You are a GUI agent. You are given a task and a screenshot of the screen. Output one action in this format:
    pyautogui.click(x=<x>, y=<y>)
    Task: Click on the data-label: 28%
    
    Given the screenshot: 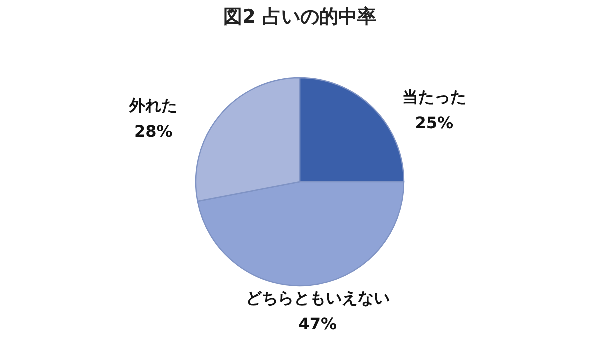 What is the action you would take?
    pyautogui.click(x=153, y=131)
    